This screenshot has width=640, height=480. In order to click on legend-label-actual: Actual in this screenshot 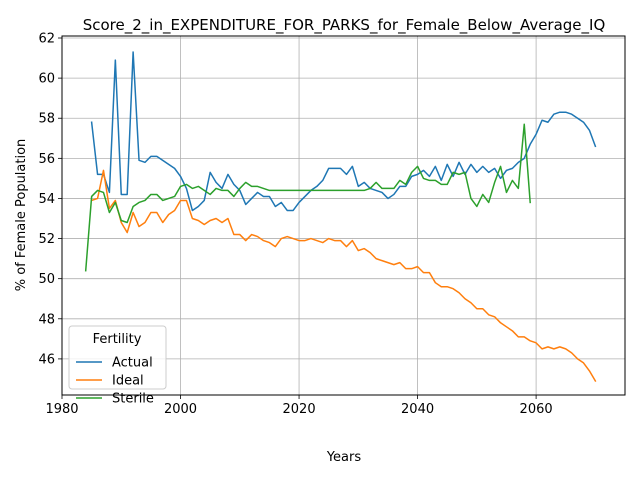, I will do `click(132, 363)`.